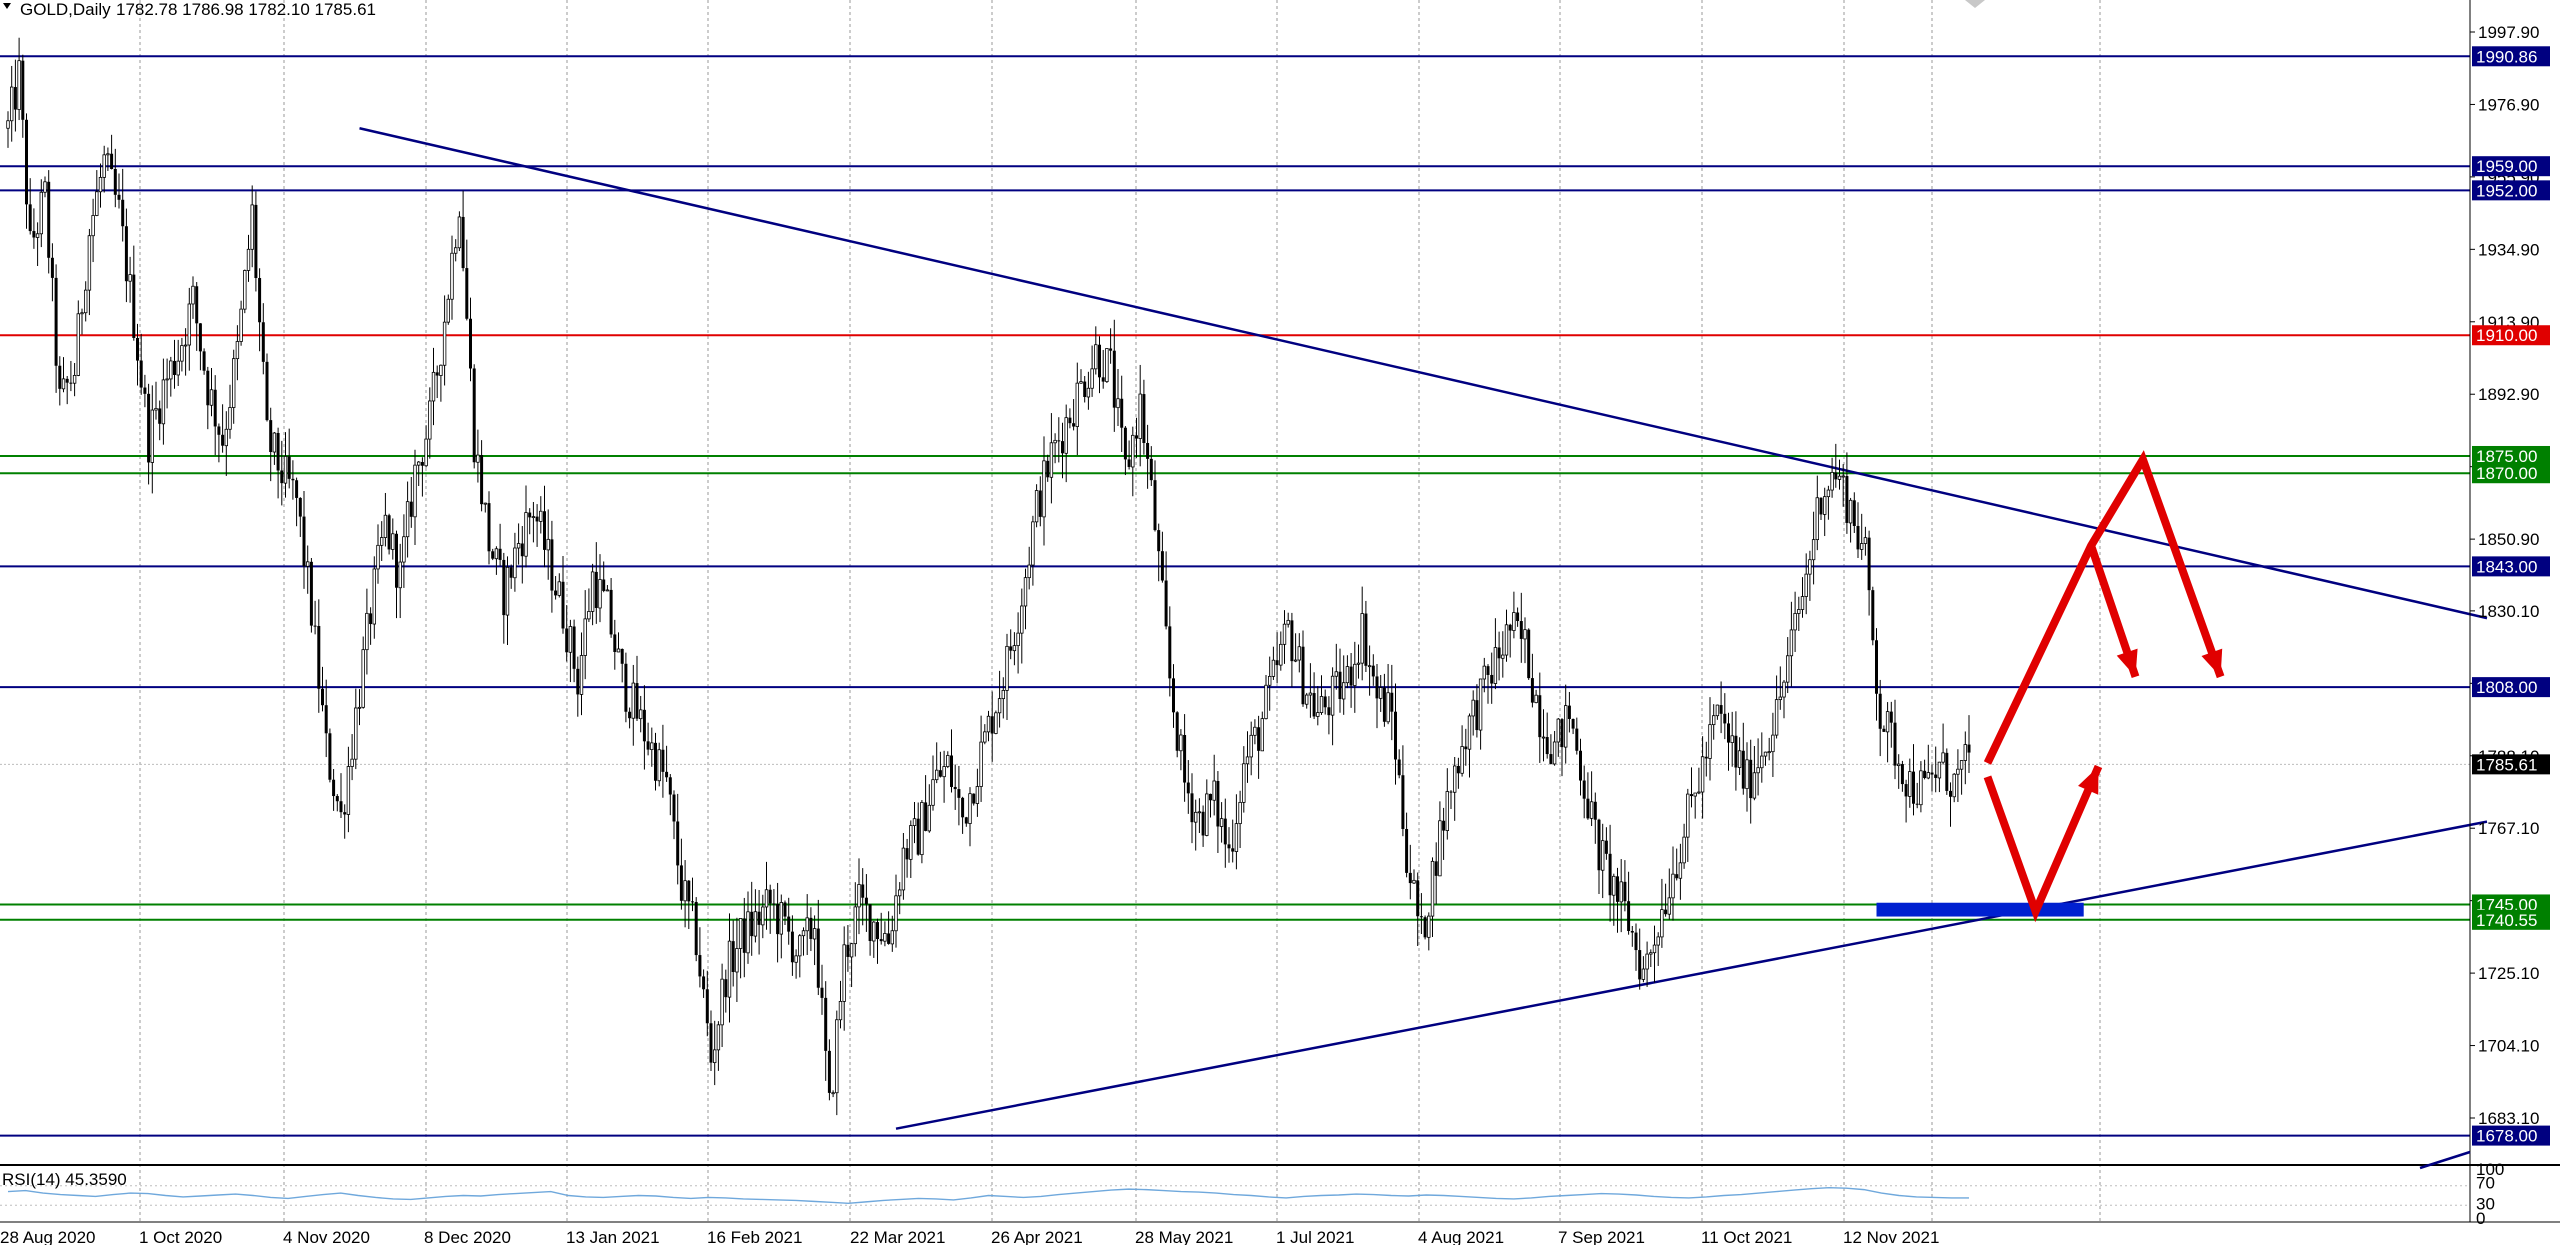 The width and height of the screenshot is (2560, 1245). I want to click on level-tag-bg-1875.00, so click(2511, 455).